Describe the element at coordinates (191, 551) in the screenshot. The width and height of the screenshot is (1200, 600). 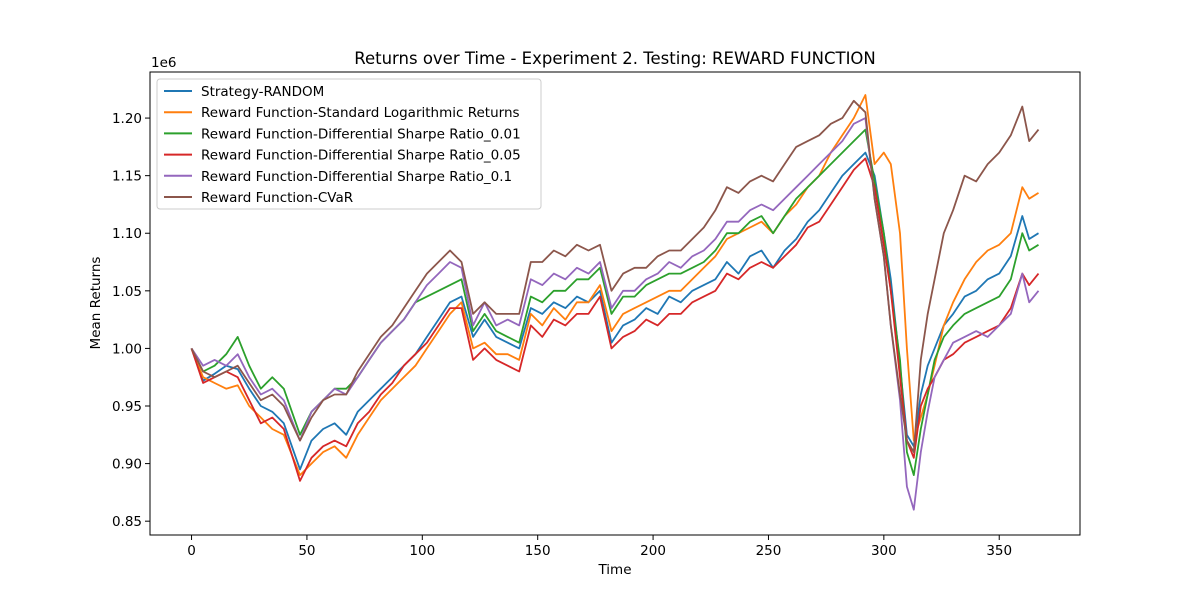
I see `x-tick-label: 0` at that location.